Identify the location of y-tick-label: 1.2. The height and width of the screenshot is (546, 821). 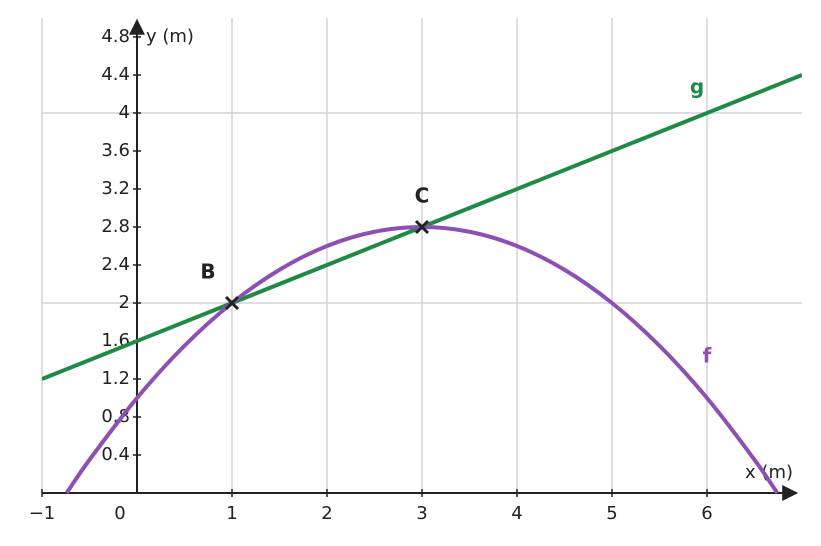
(115, 378).